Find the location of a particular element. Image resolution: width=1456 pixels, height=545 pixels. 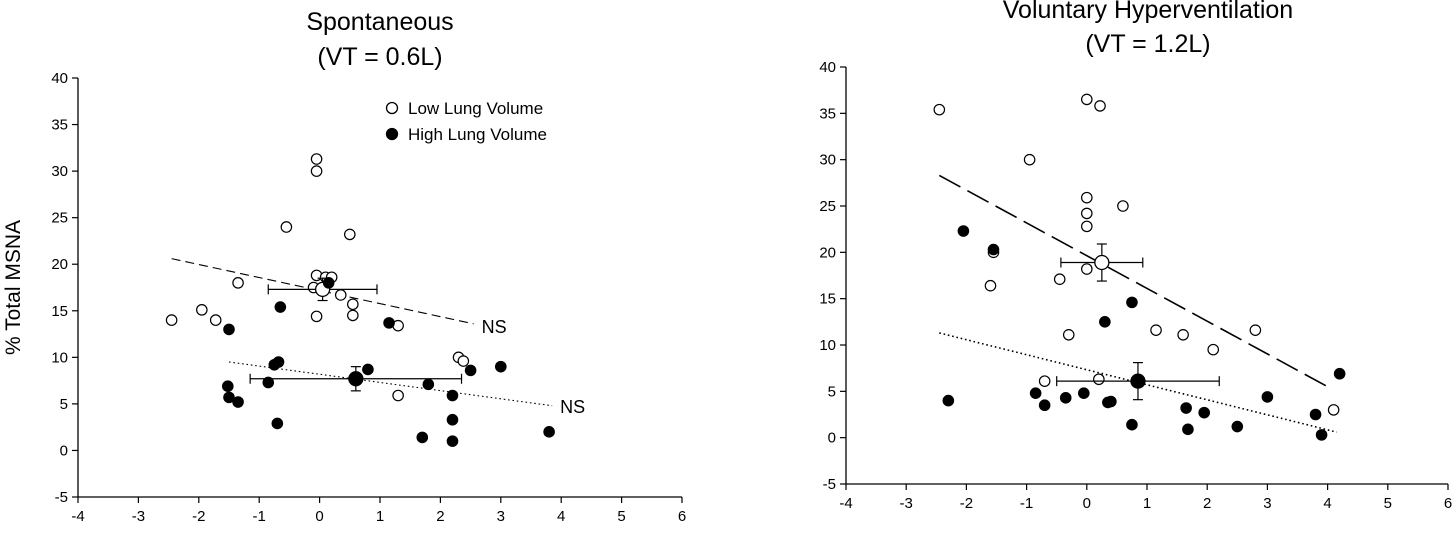

chart-title: Spontaneous is located at coordinates (379, 22).